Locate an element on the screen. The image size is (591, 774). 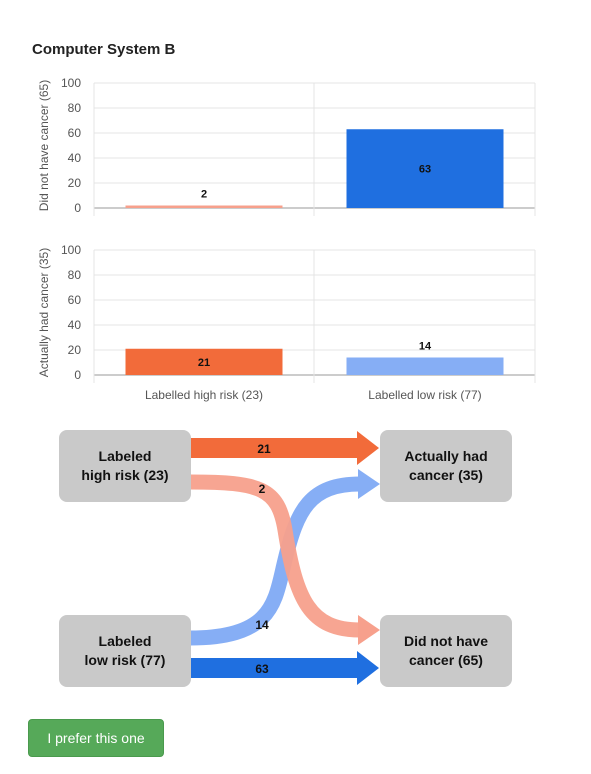
bar-data-label: 14 is located at coordinates (425, 347).